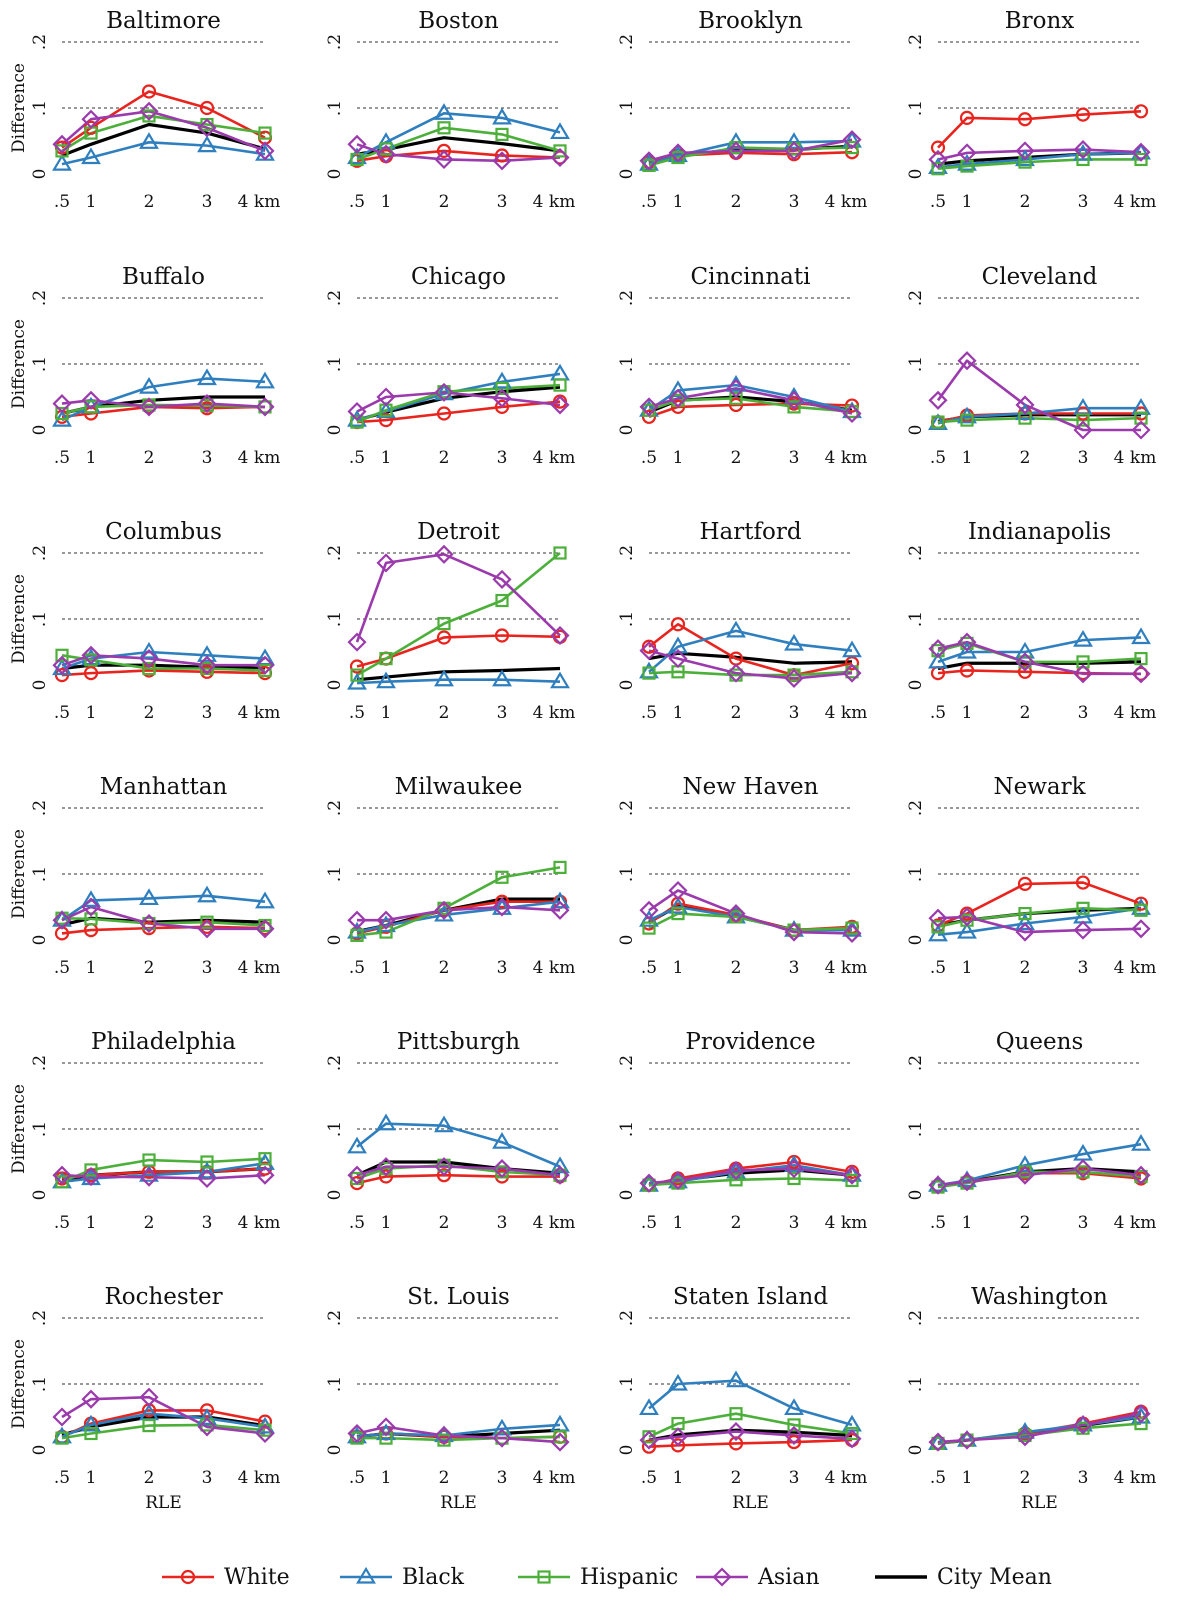 This screenshot has height=1610, width=1193. What do you see at coordinates (1031, 1398) in the screenshot?
I see `panel-washington: Washington 0 .1 .2 .5 1 2 3 4 km RLE` at bounding box center [1031, 1398].